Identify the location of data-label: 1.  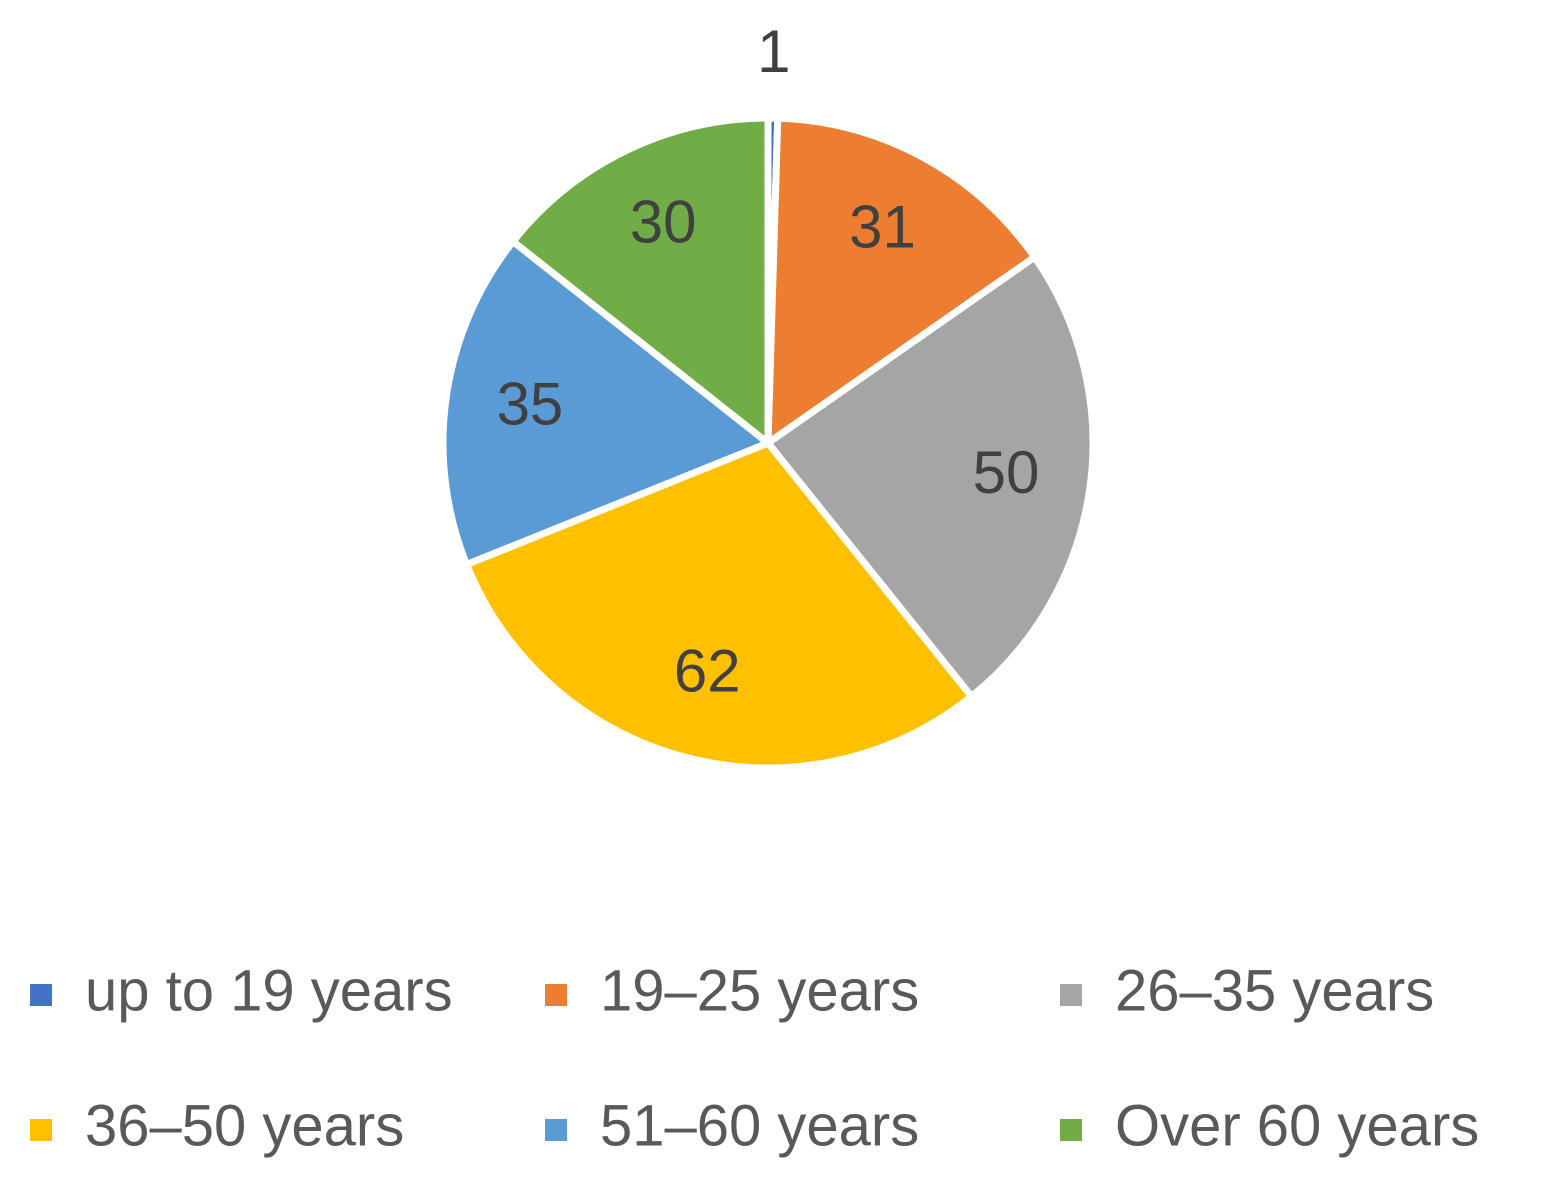
(773, 51).